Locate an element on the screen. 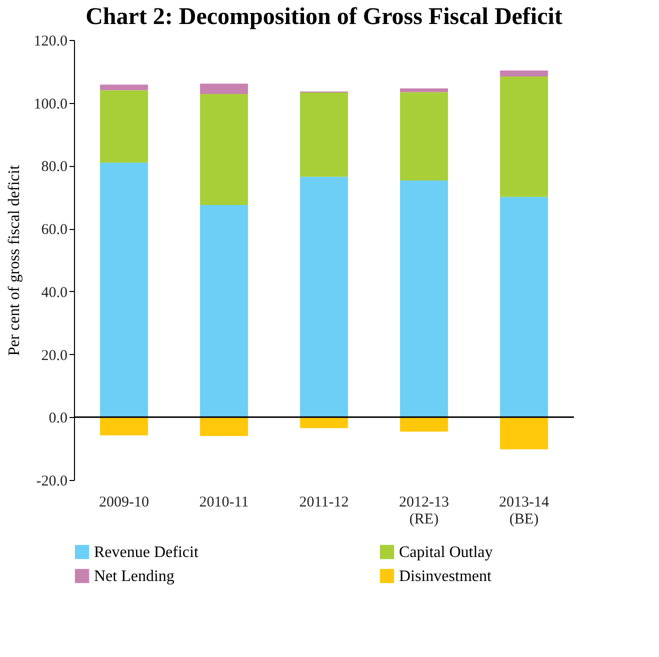 Image resolution: width=659 pixels, height=657 pixels. y-tick-label: 40.0 is located at coordinates (54, 292).